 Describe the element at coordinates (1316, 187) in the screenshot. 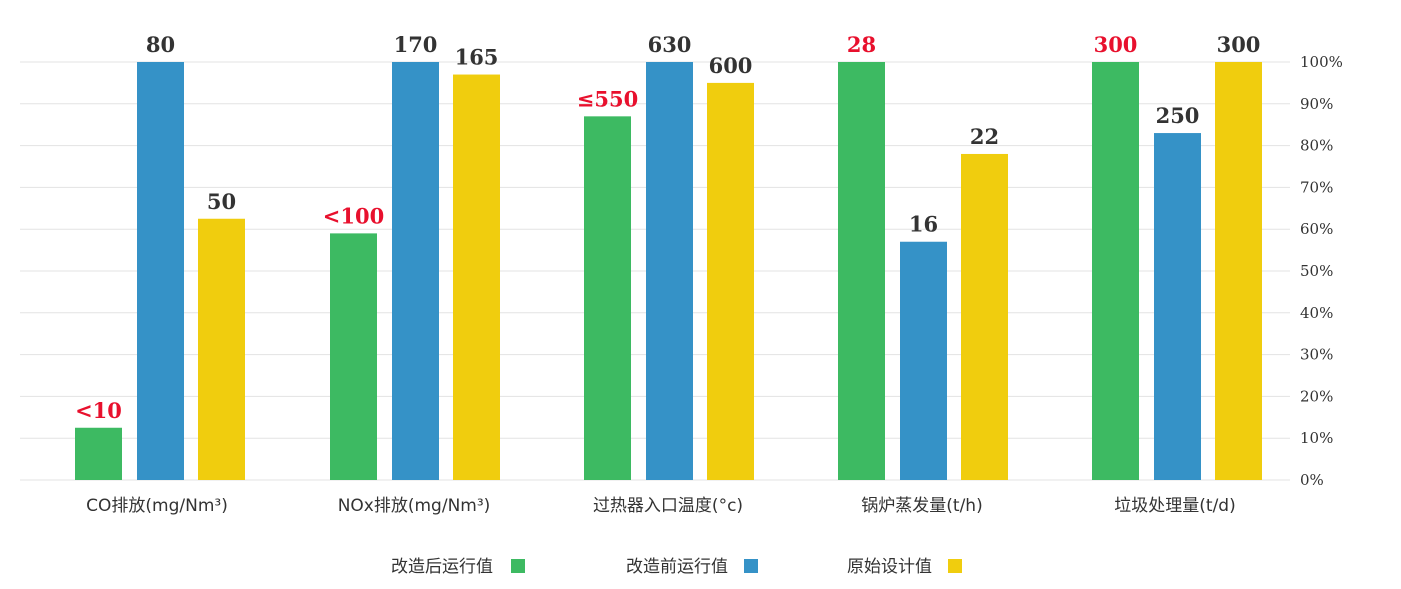

I see `y-tick-label: 70%` at that location.